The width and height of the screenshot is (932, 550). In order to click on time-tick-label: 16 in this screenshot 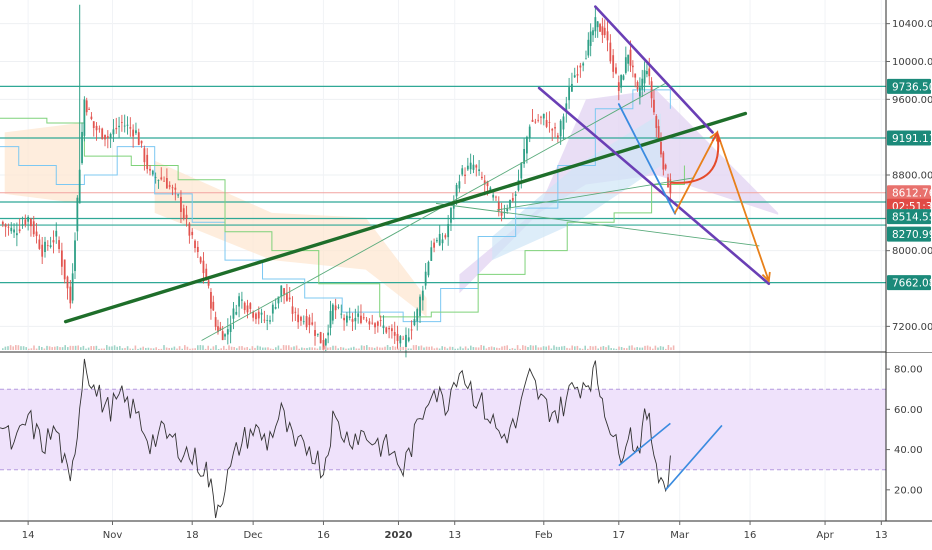, I will do `click(750, 535)`.